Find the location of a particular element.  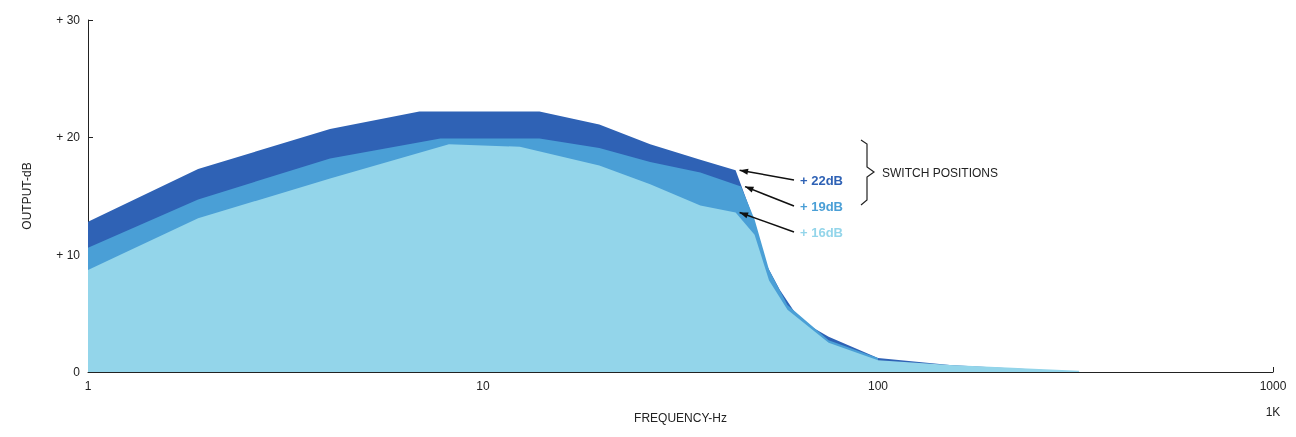

x-tick-label: 100 is located at coordinates (878, 386).